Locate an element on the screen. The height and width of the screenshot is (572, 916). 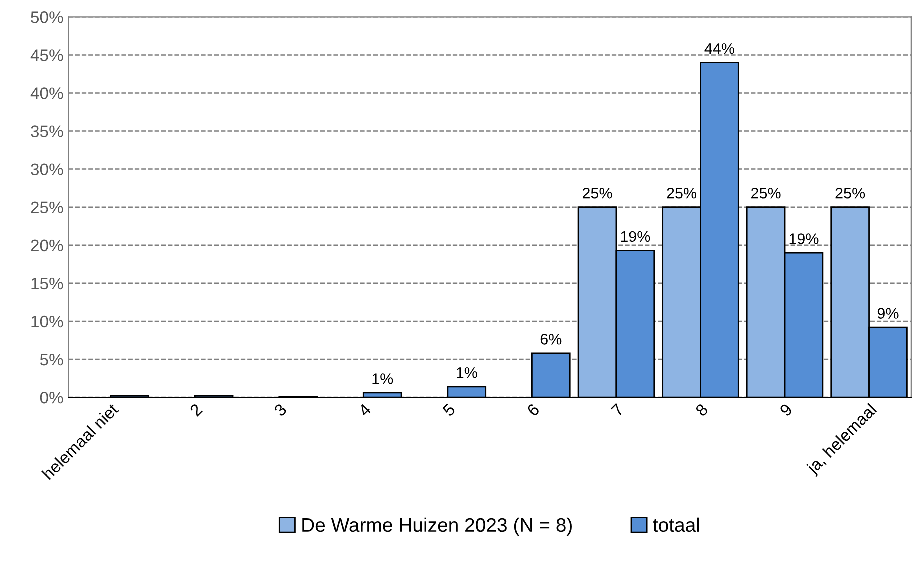
y-tick-label: 35% is located at coordinates (47, 132).